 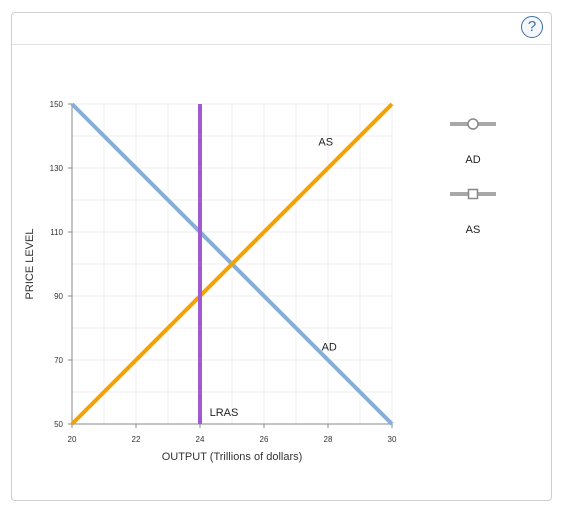 I want to click on curve-labels: AD AS LRAS, so click(x=273, y=278).